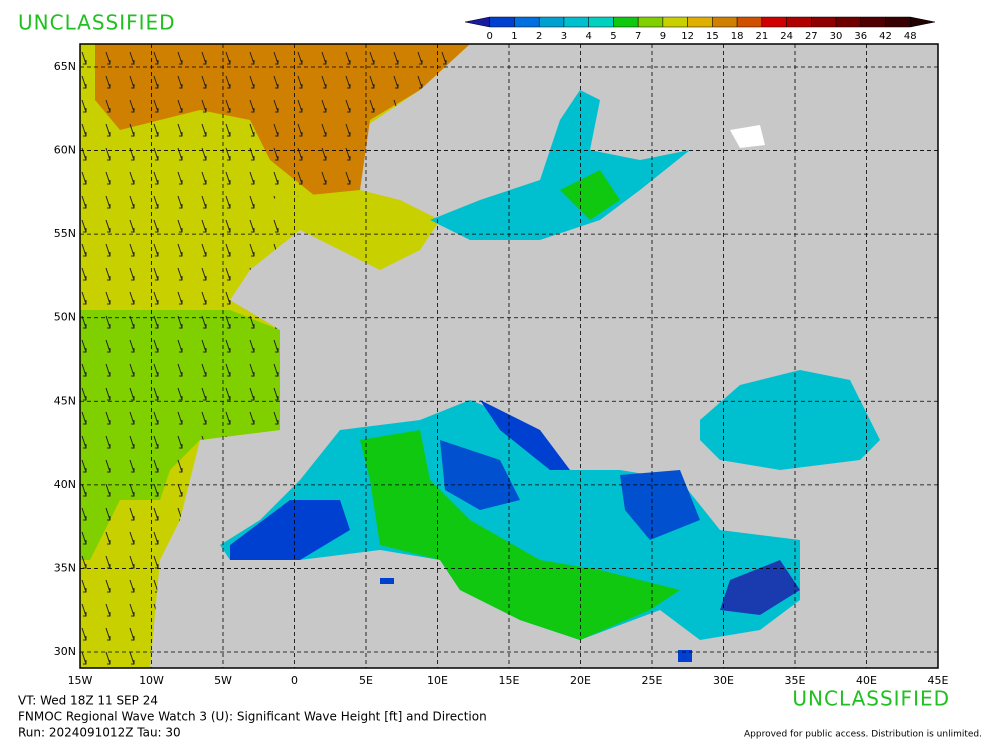 This screenshot has height=750, width=1000. I want to click on colorbar-label: 2, so click(539, 36).